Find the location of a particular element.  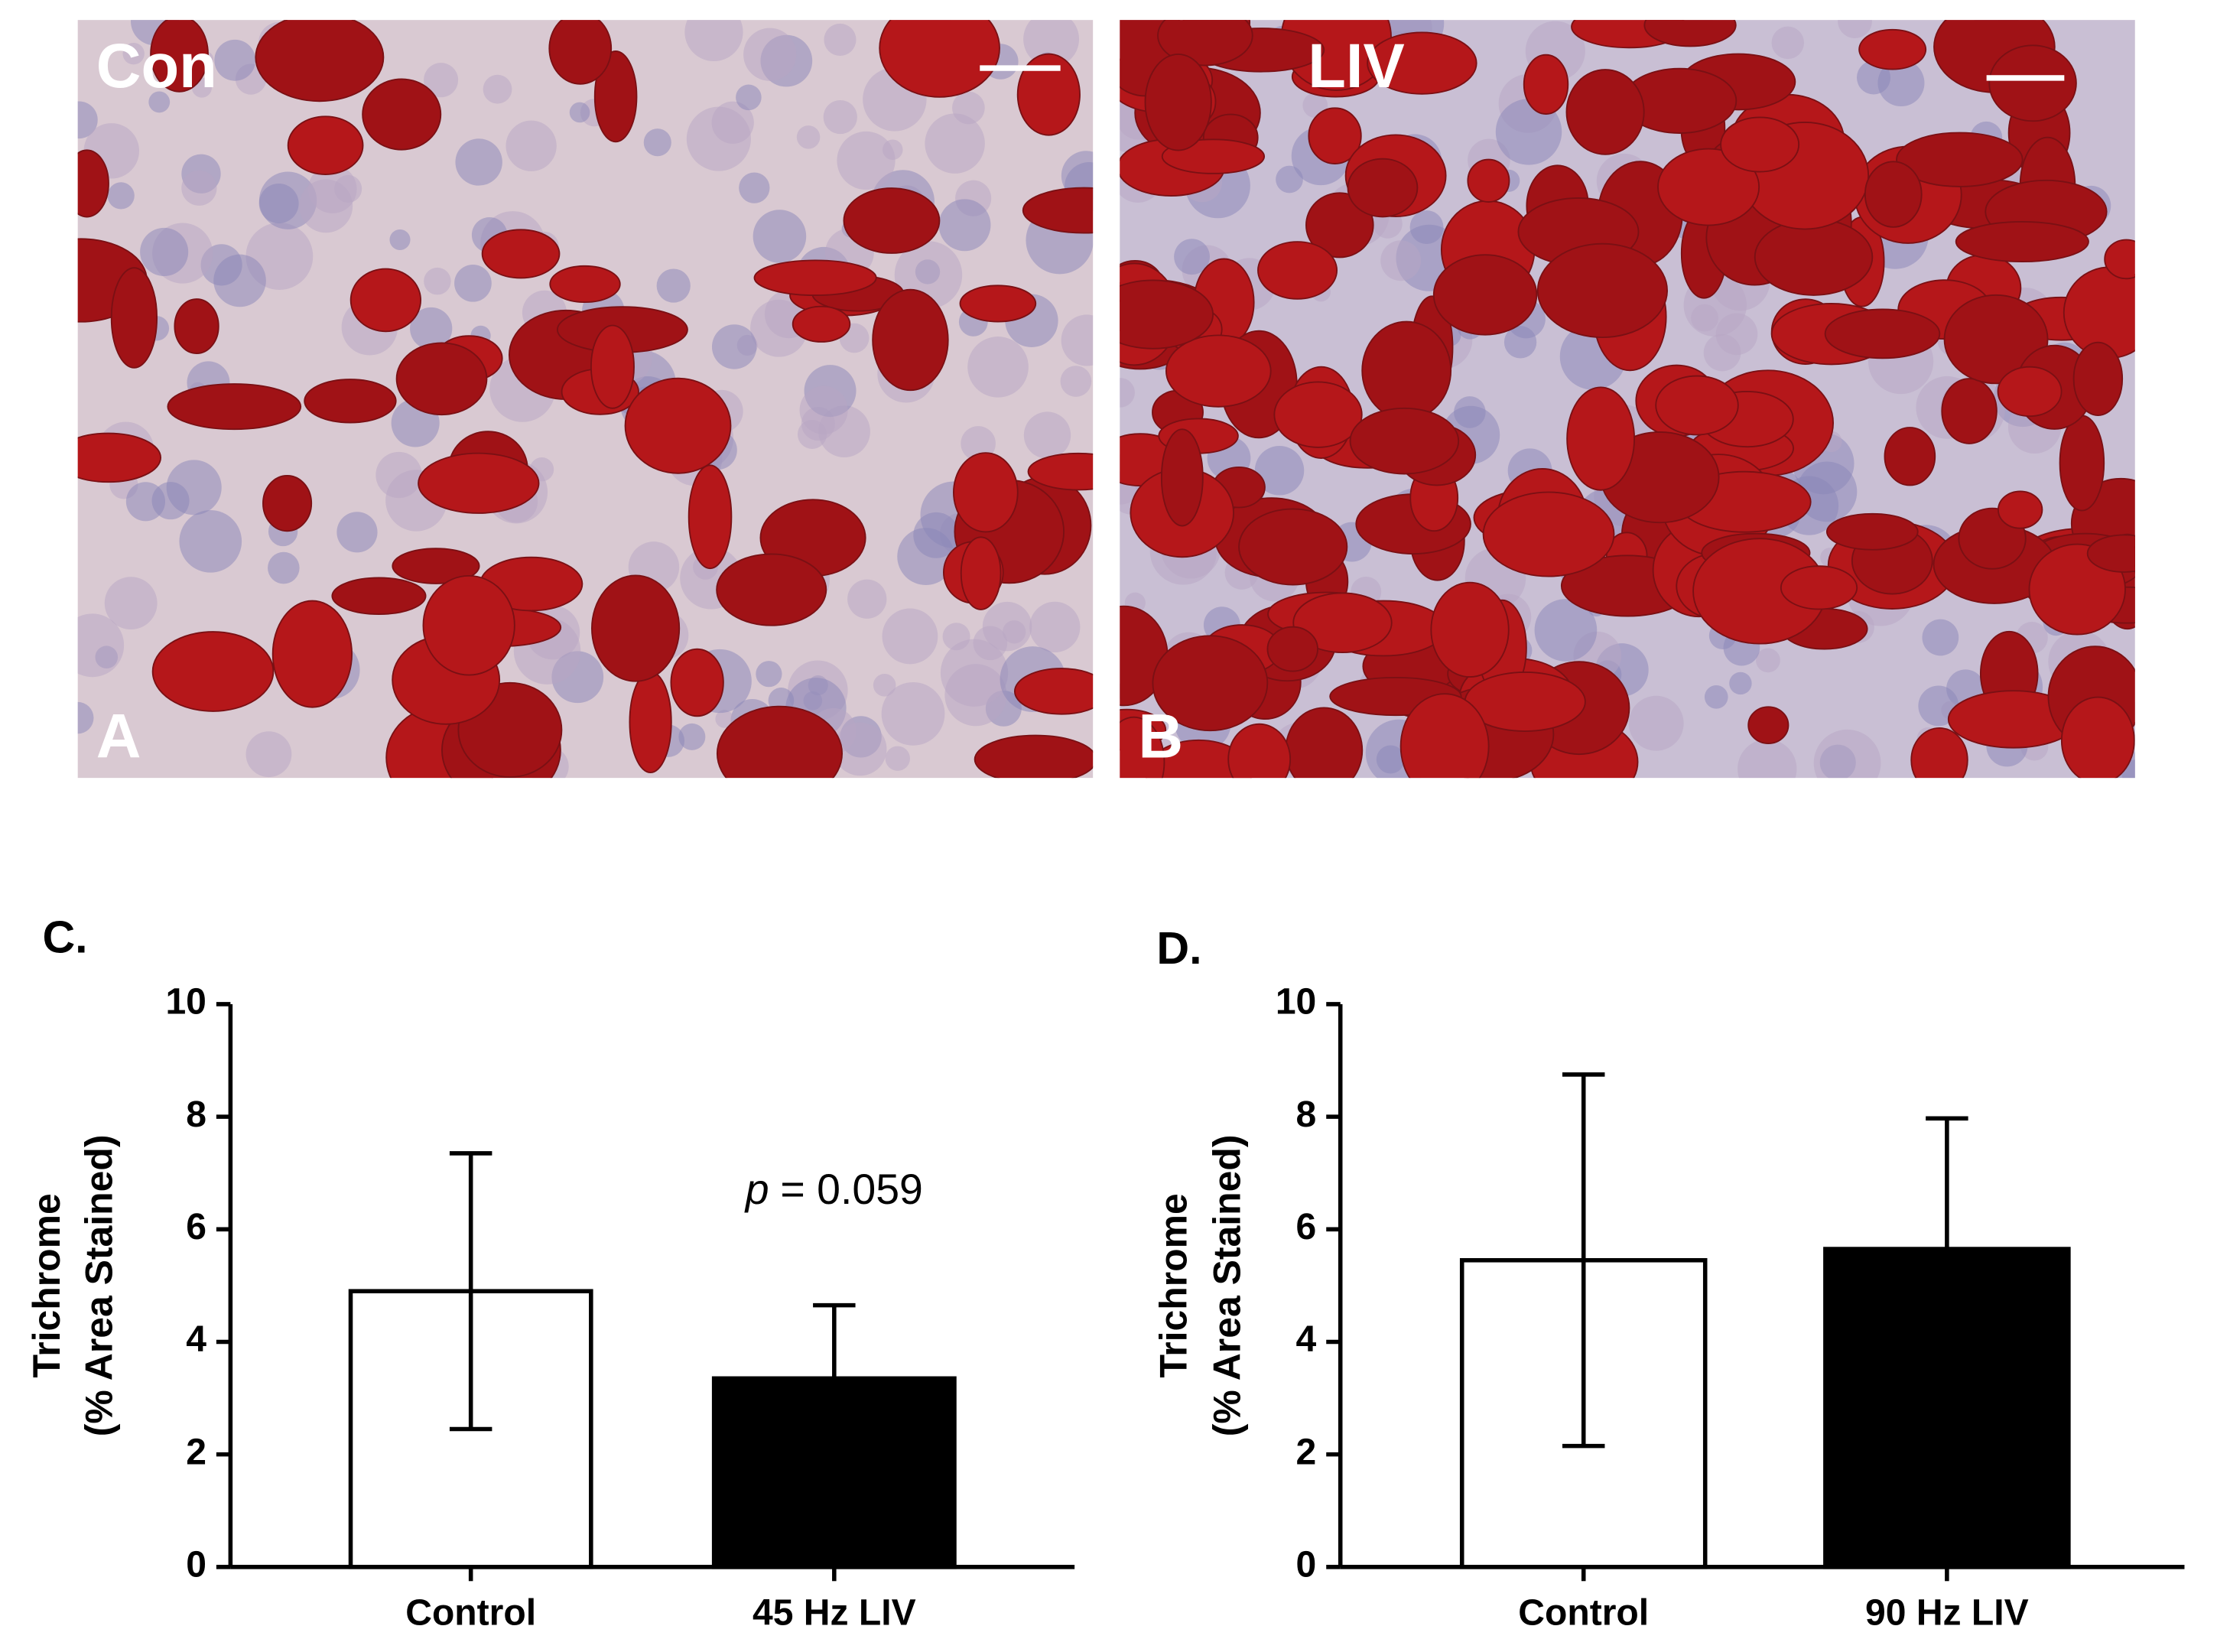

annotation: p = 0.059 is located at coordinates (833, 1190).